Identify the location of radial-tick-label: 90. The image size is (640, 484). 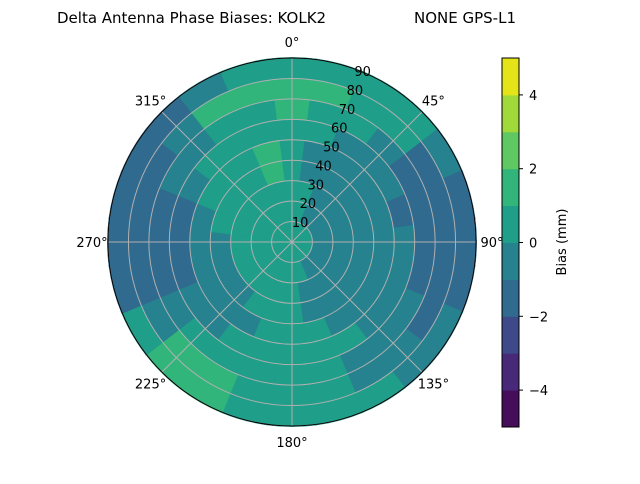
(362, 72).